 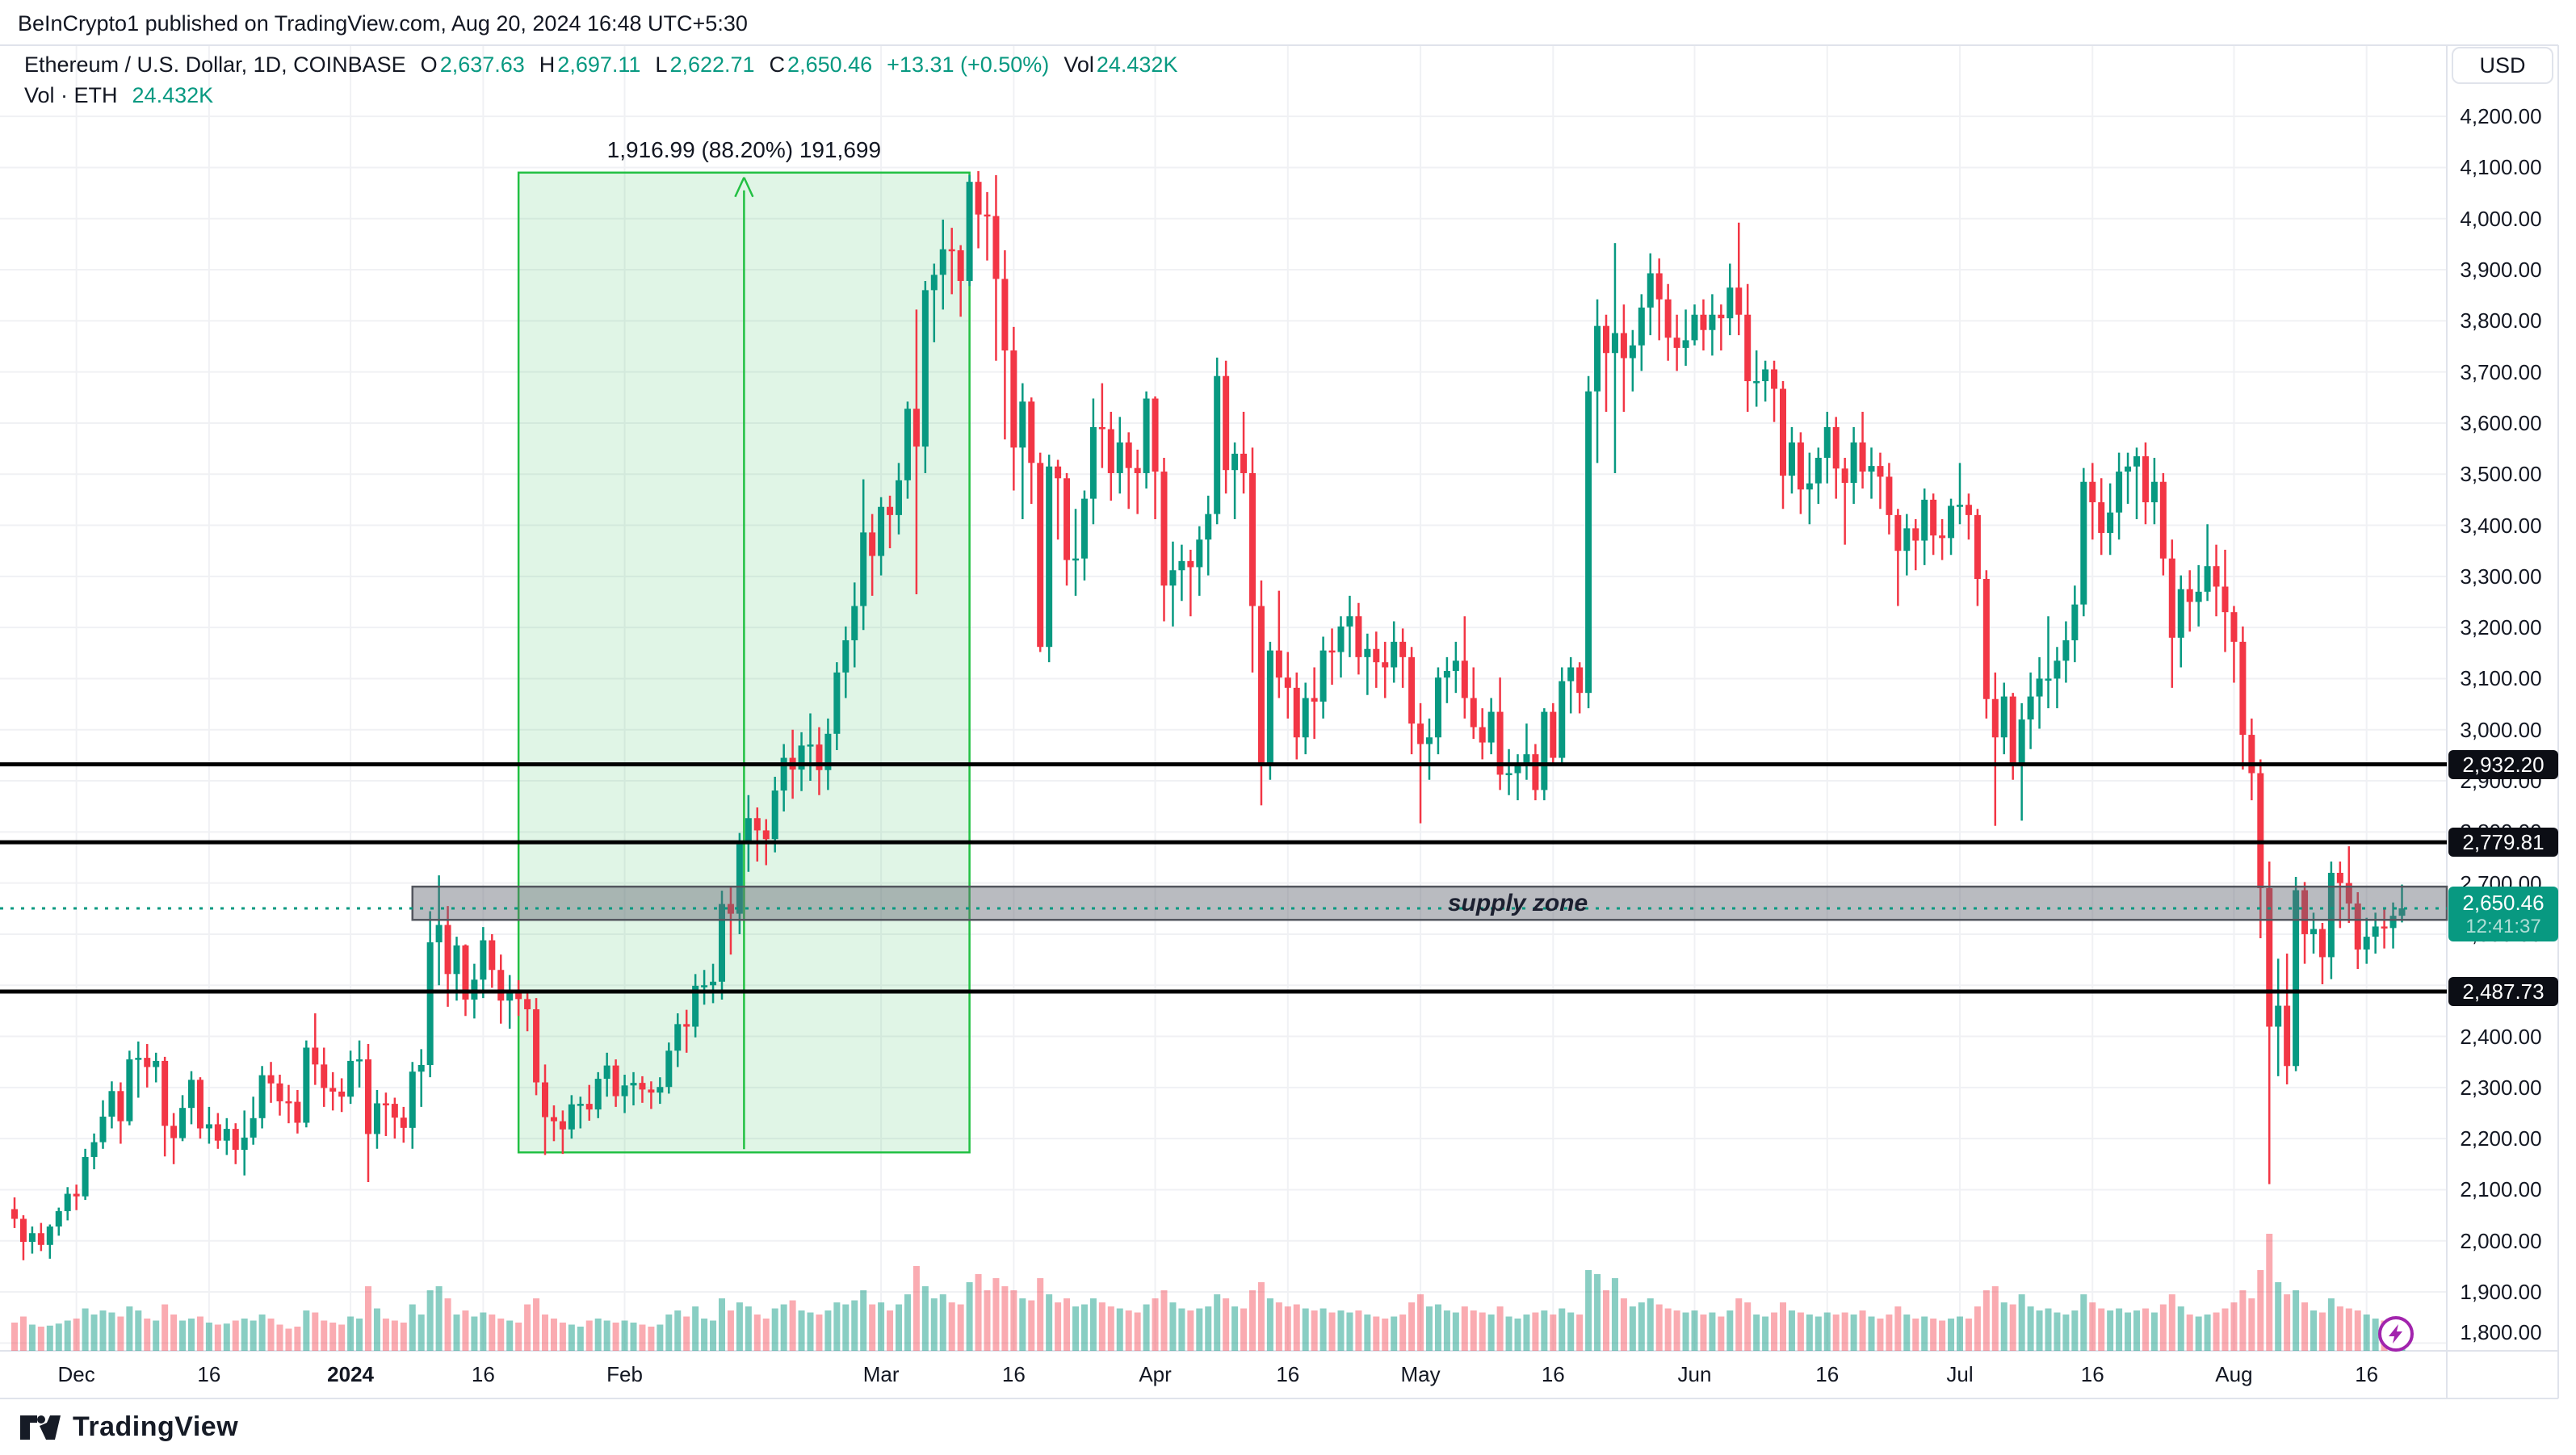 I want to click on time-tick-label: 16, so click(x=1288, y=1374).